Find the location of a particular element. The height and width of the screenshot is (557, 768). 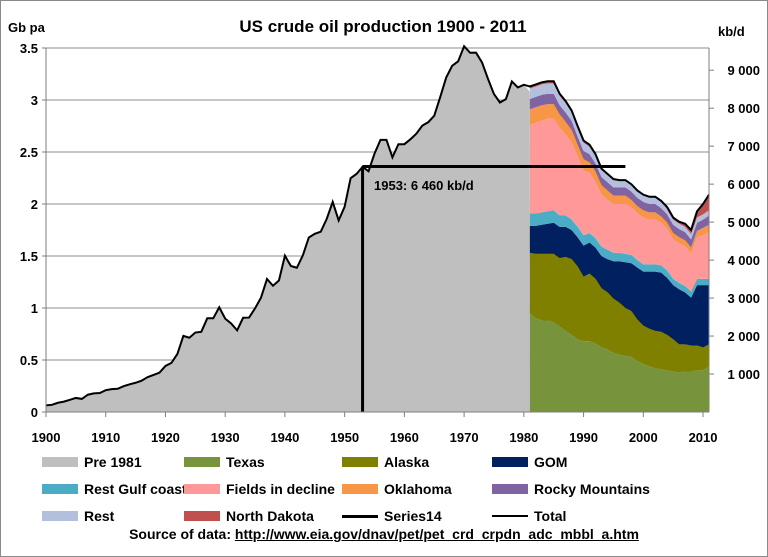

area-texas is located at coordinates (619, 362).